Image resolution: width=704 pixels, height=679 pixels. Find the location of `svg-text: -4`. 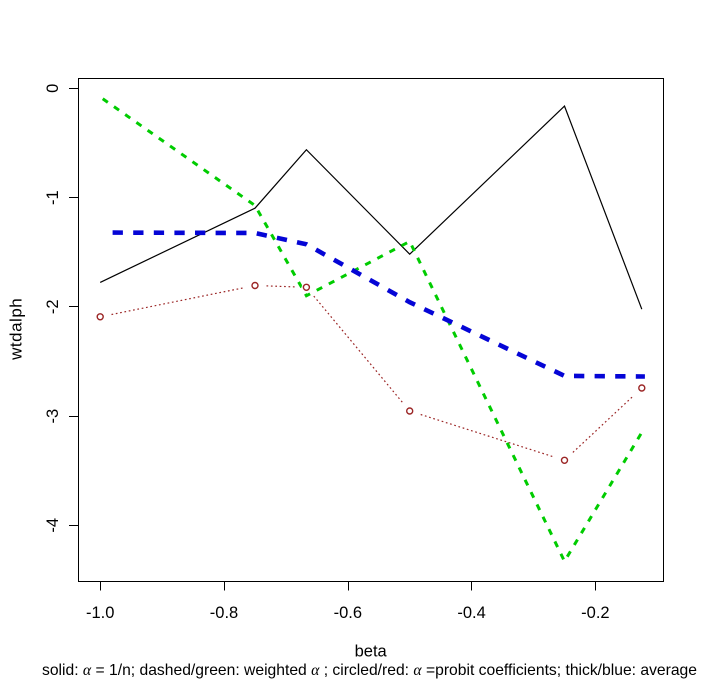

svg-text: -4 is located at coordinates (53, 525).